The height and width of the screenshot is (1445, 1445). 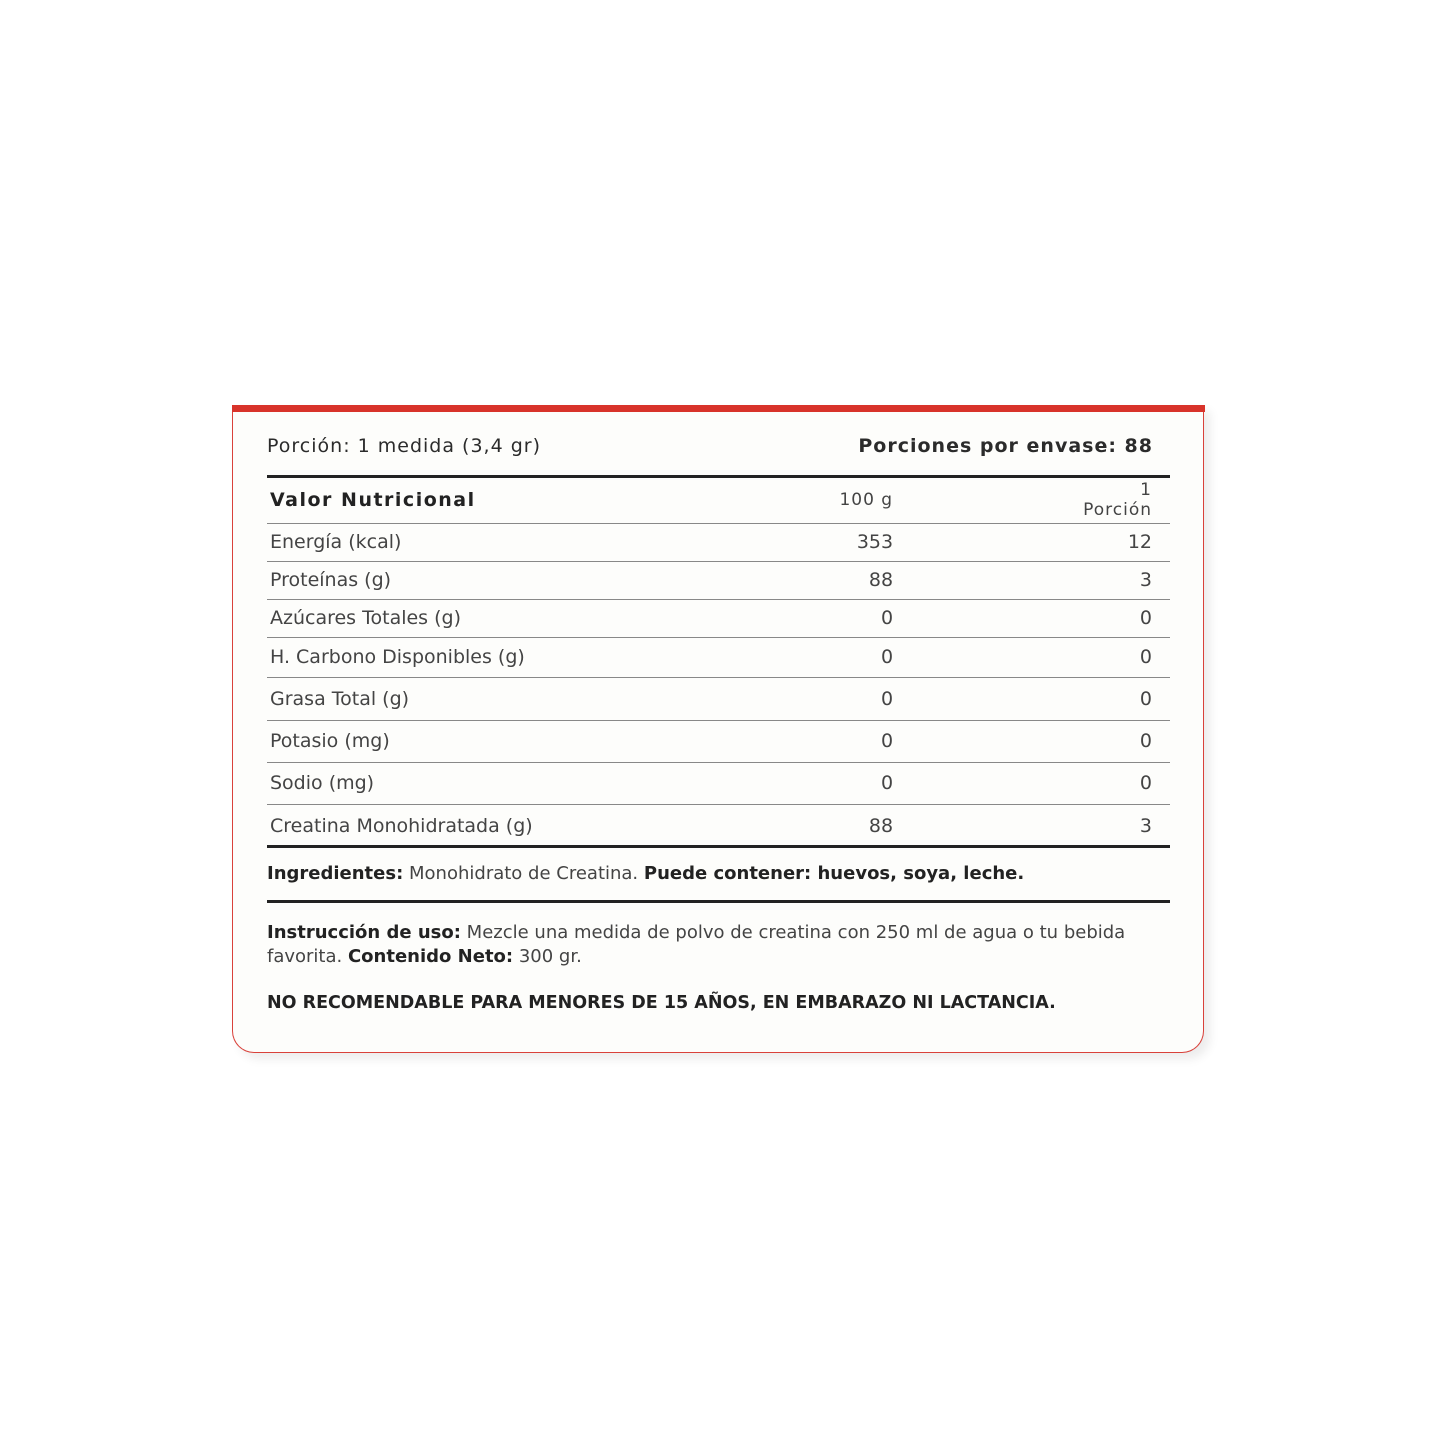 I want to click on net-content-label: Contenido Neto:, so click(x=430, y=956).